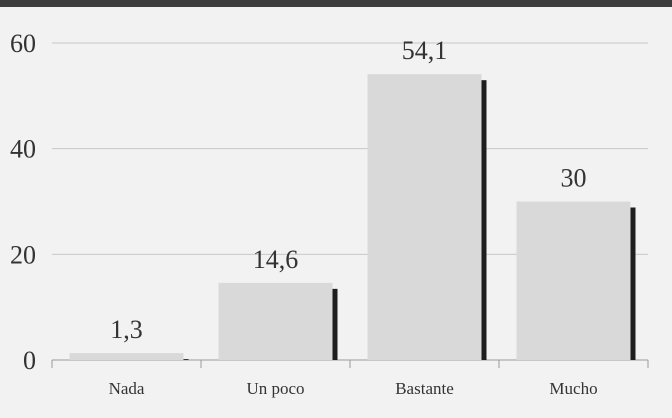  Describe the element at coordinates (127, 388) in the screenshot. I see `x-tick-label: Nada` at that location.